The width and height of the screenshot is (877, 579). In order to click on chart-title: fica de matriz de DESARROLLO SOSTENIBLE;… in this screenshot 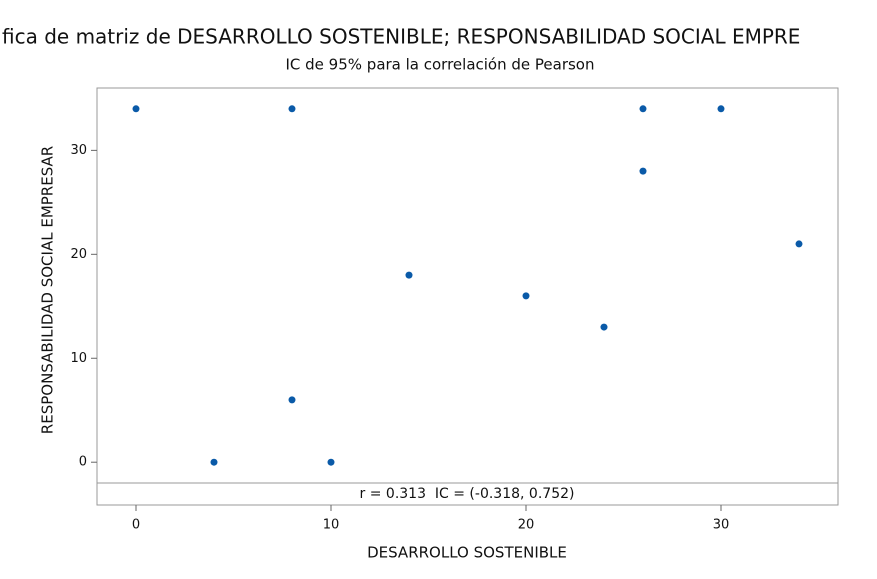, I will do `click(401, 37)`.